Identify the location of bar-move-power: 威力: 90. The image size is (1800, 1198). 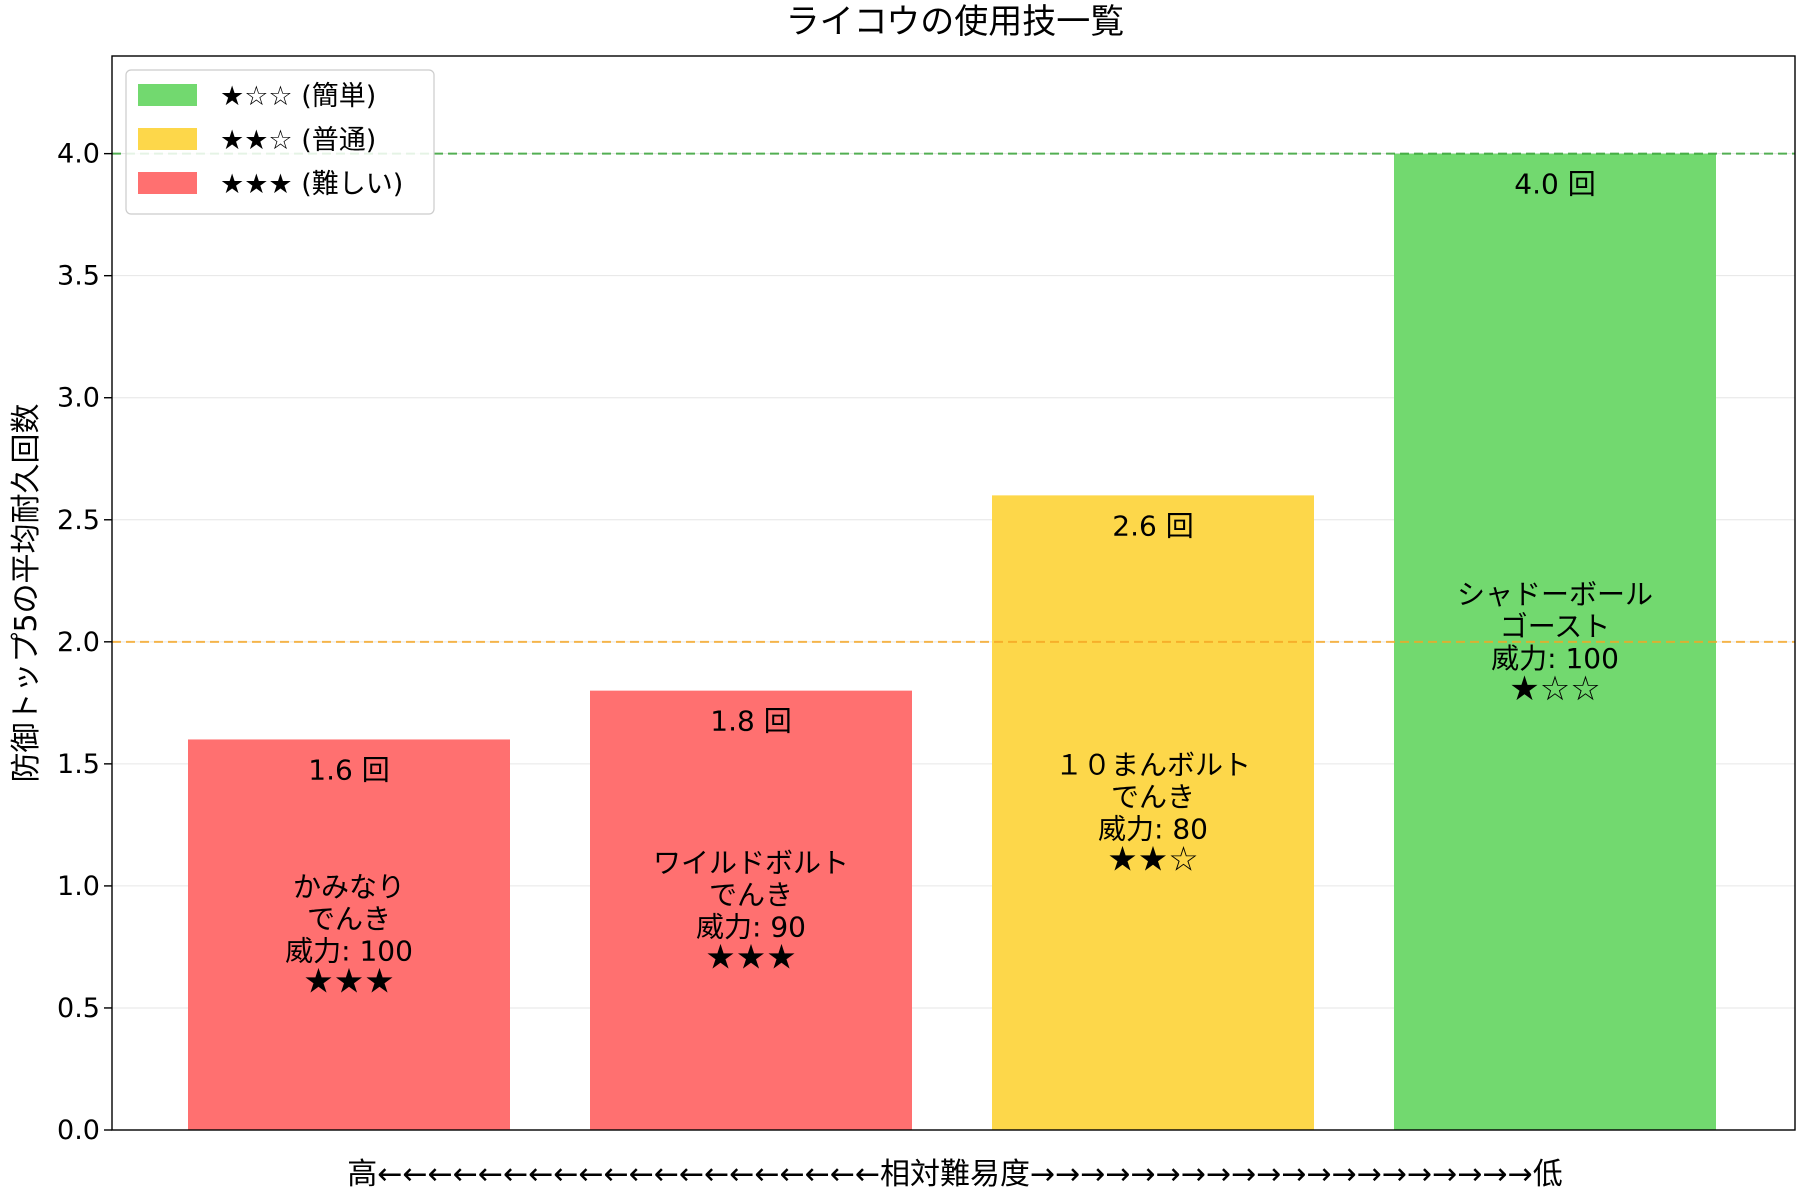
(751, 926).